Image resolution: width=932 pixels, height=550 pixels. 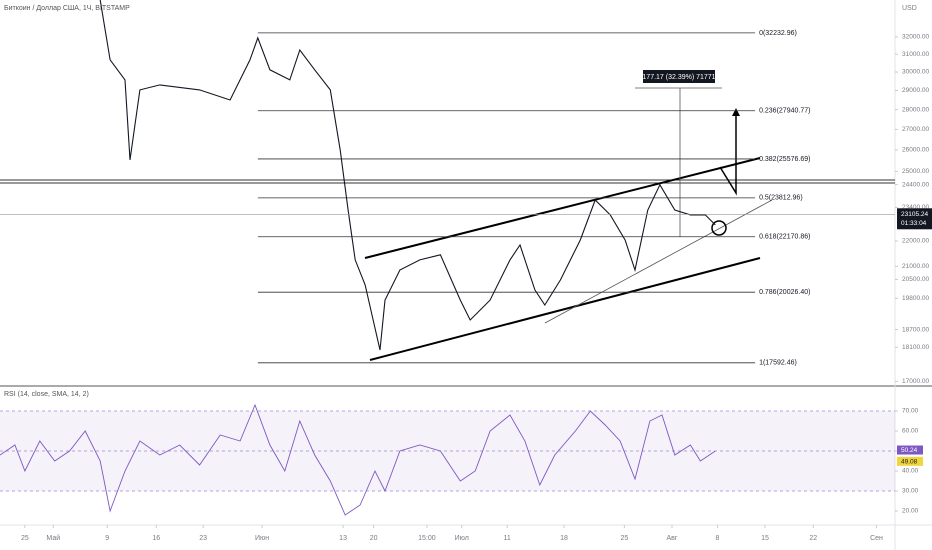 What do you see at coordinates (67, 8) in the screenshot?
I see `chart-title: Биткоин / Доллар США, 1Ч, BITSTAMP` at bounding box center [67, 8].